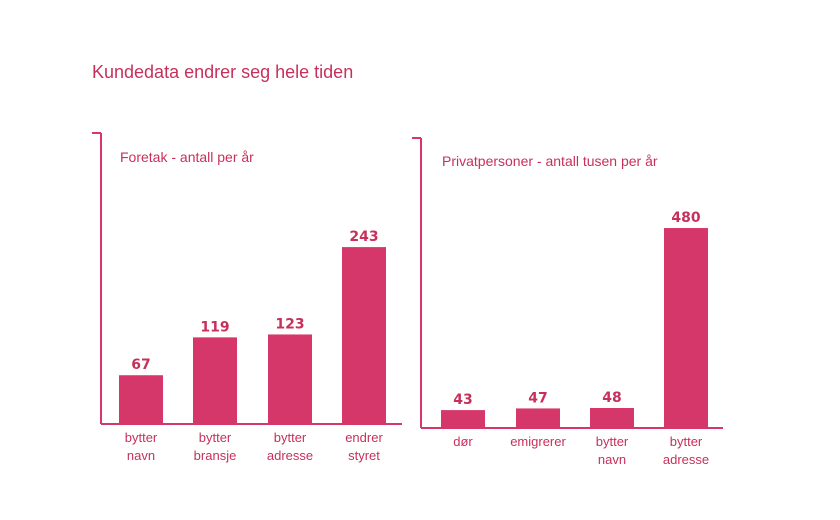 The height and width of the screenshot is (520, 840). I want to click on category-label: bytter bransje, so click(215, 446).